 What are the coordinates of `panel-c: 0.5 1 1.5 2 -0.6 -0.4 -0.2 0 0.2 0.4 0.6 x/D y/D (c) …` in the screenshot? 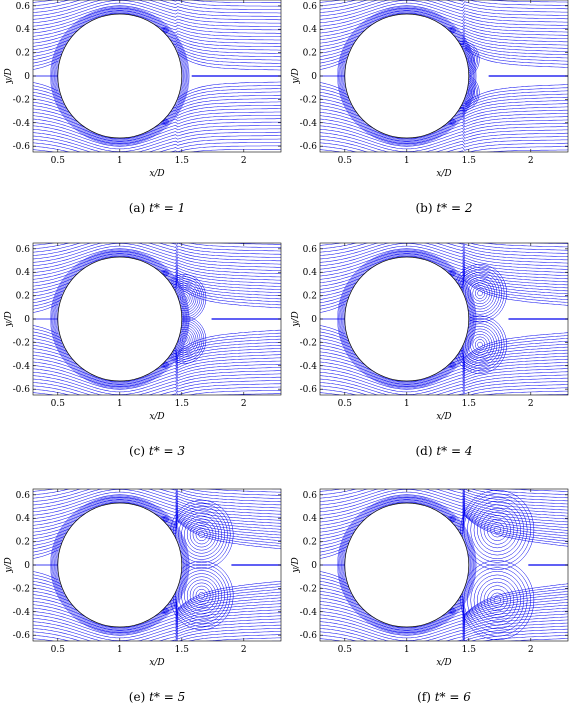 It's located at (143, 350).